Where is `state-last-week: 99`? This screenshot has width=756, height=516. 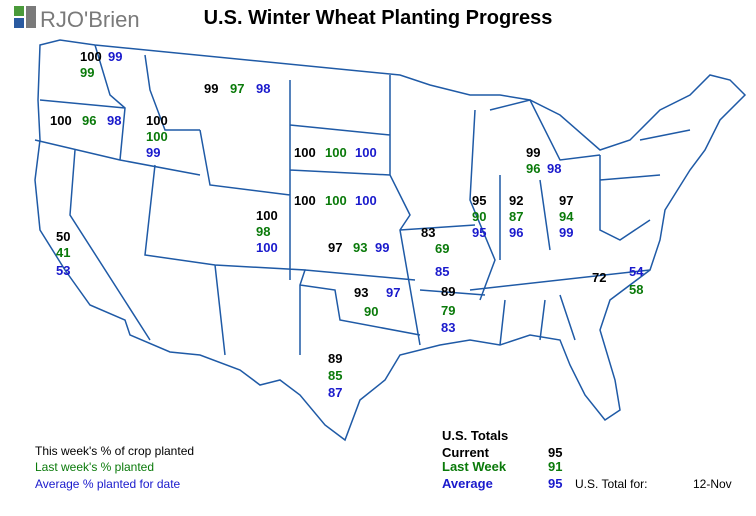 state-last-week: 99 is located at coordinates (87, 72).